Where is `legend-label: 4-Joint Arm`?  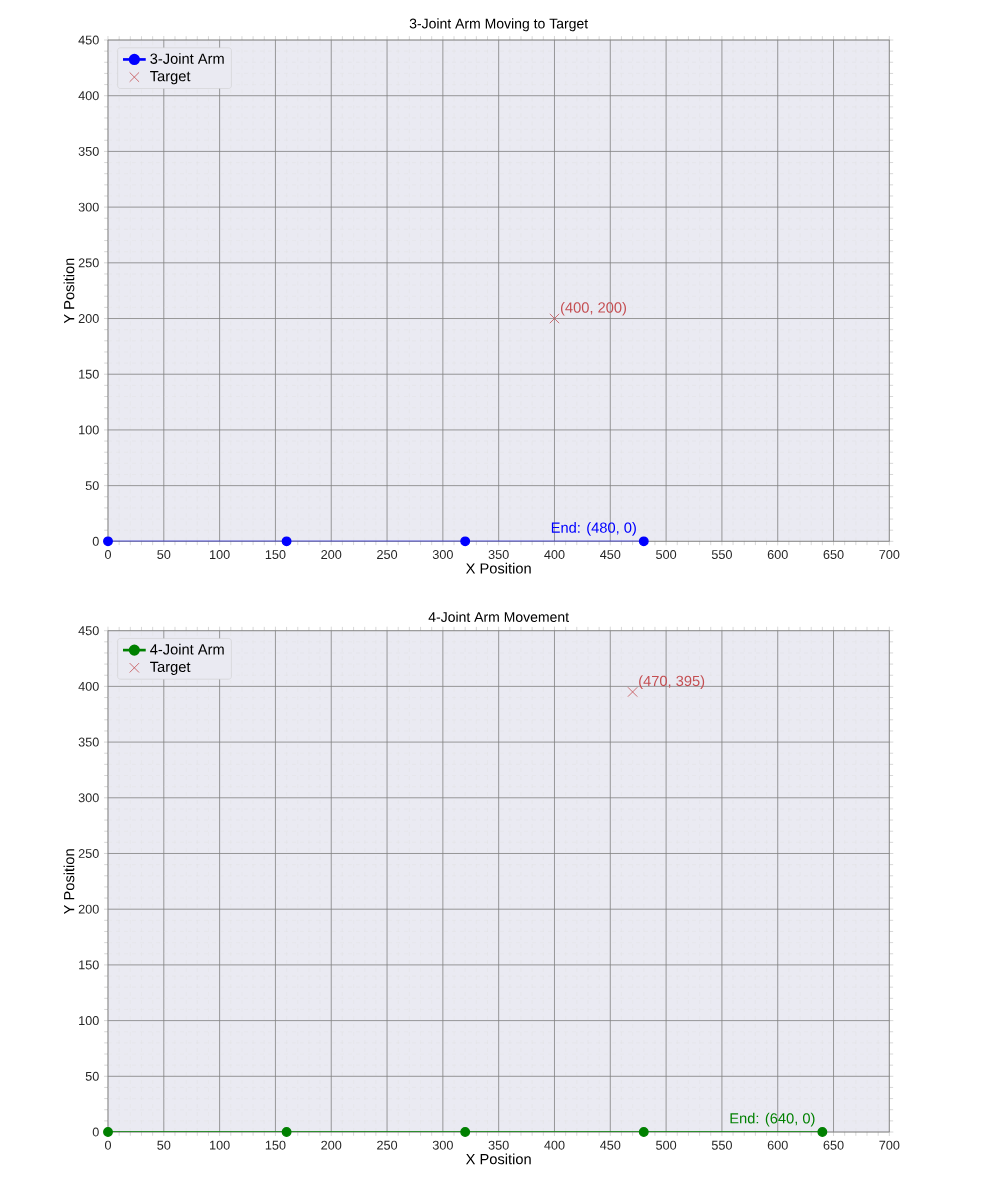
legend-label: 4-Joint Arm is located at coordinates (187, 649).